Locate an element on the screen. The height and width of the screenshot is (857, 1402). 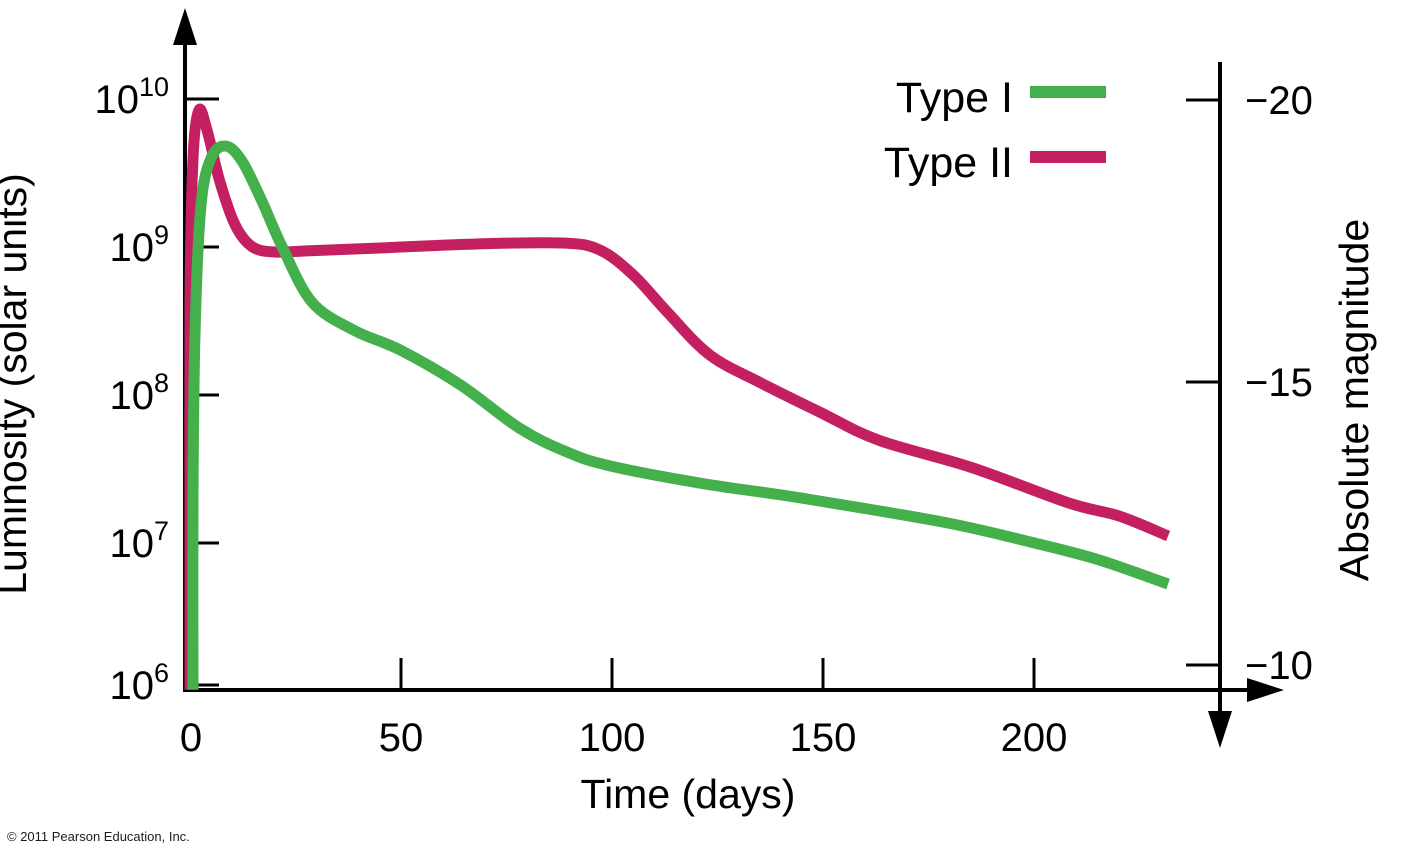
bottom-tick-label-150: 150 is located at coordinates (823, 738).